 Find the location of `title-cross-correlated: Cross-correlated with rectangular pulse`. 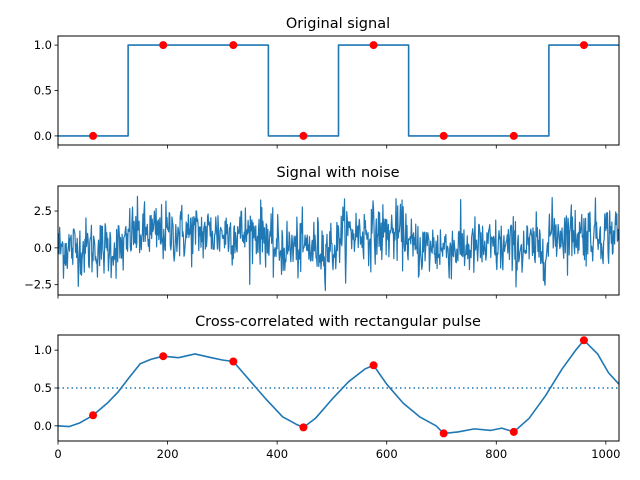

title-cross-correlated: Cross-correlated with rectangular pulse is located at coordinates (338, 322).